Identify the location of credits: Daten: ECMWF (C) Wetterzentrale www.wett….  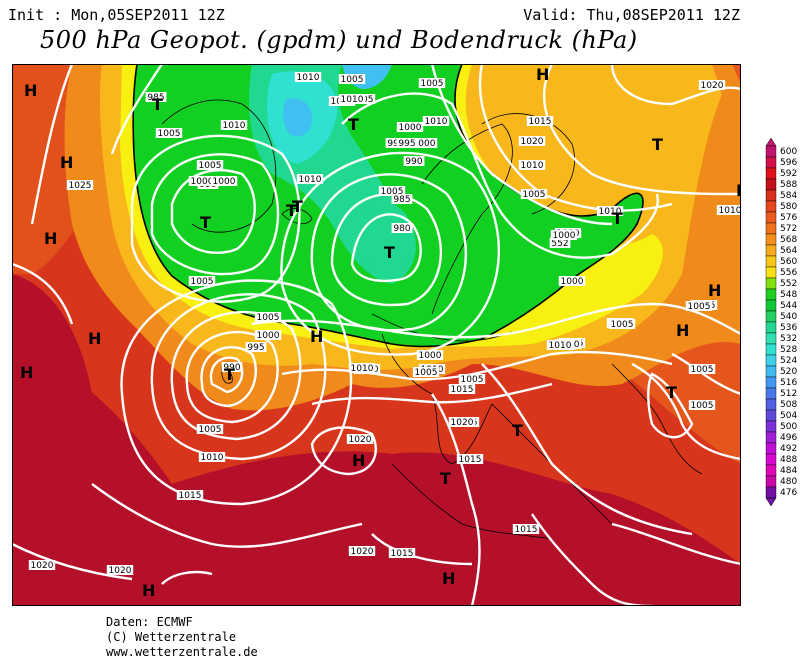
(182, 637).